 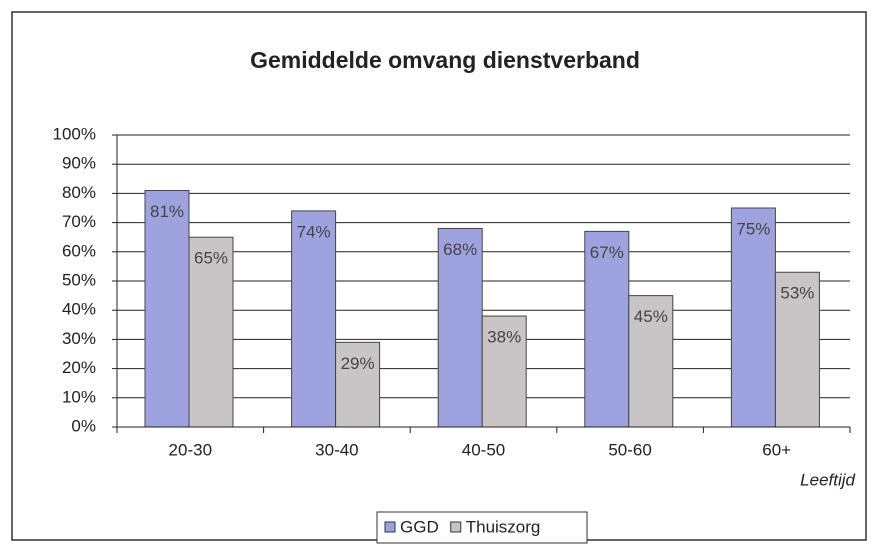 What do you see at coordinates (483, 449) in the screenshot?
I see `x-tick-label: 40-50` at bounding box center [483, 449].